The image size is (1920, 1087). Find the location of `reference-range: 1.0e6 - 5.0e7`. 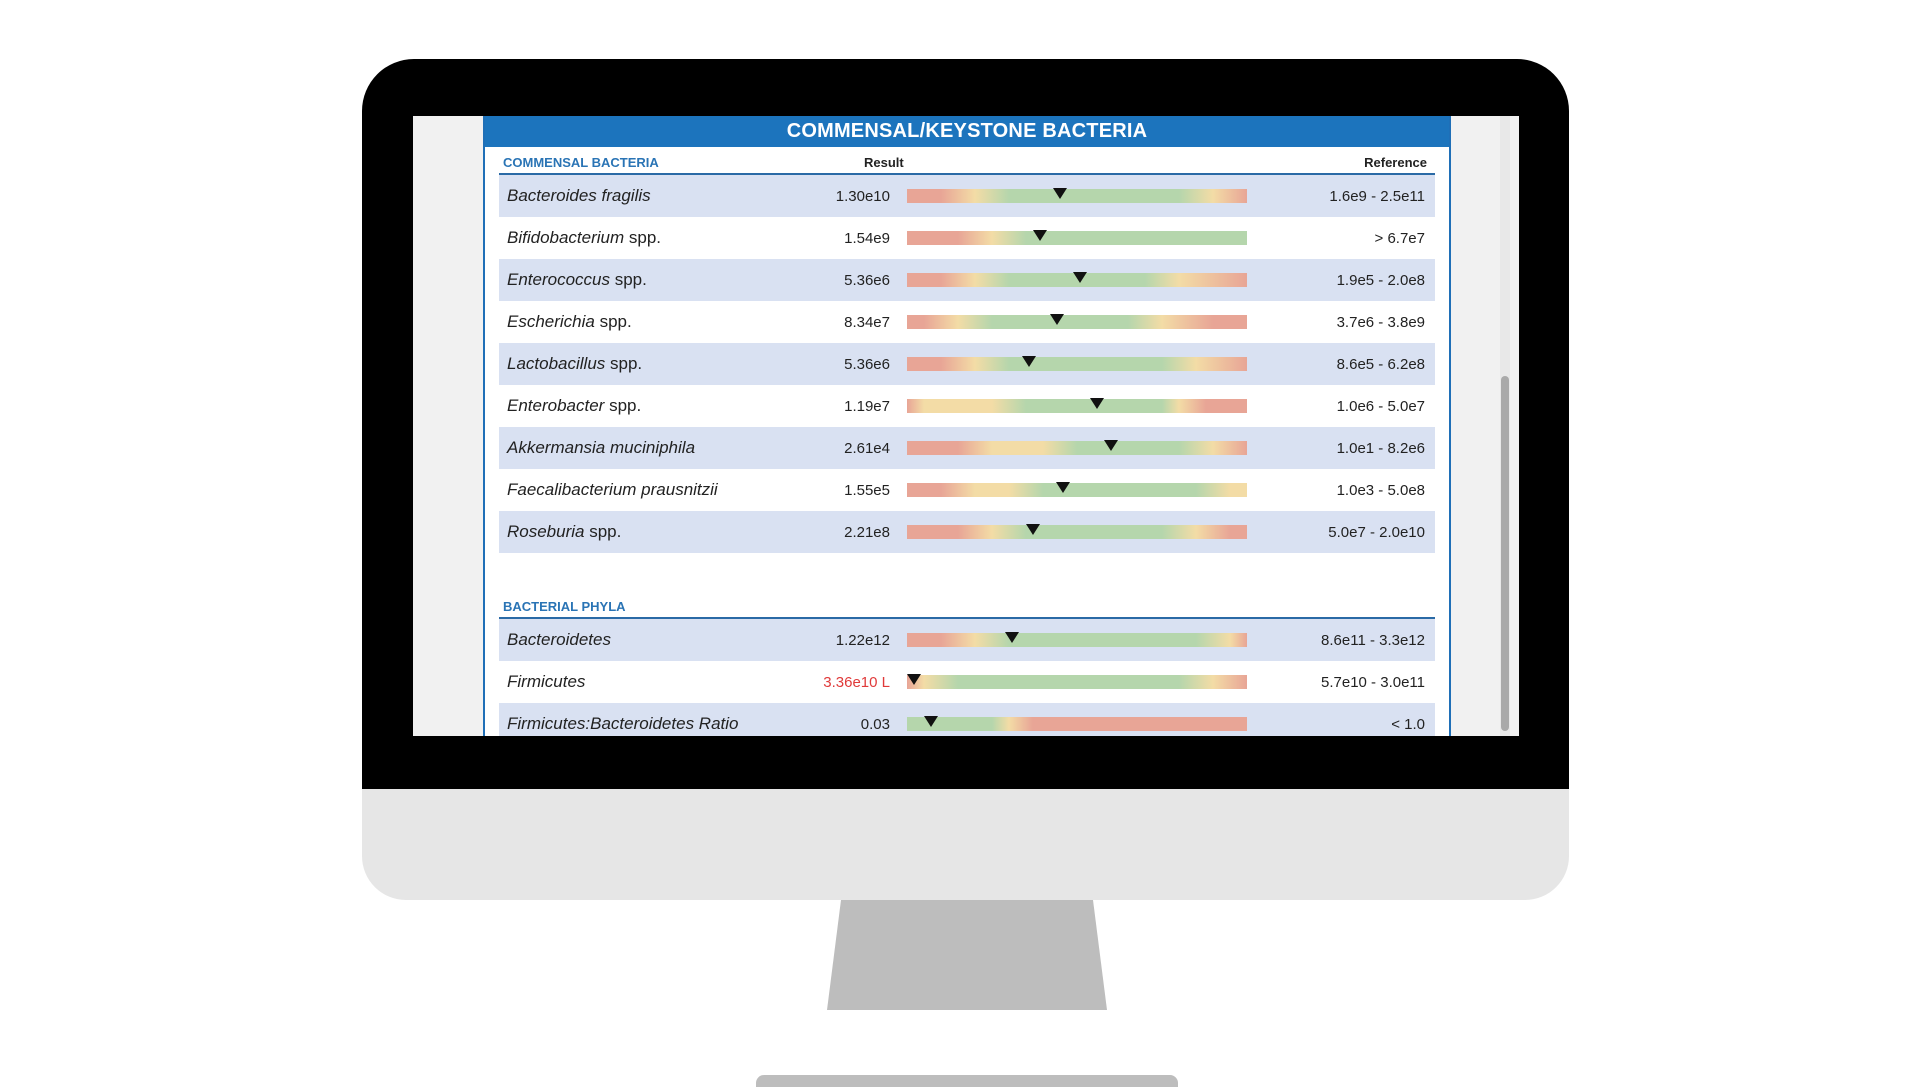

reference-range: 1.0e6 - 5.0e7 is located at coordinates (1380, 406).